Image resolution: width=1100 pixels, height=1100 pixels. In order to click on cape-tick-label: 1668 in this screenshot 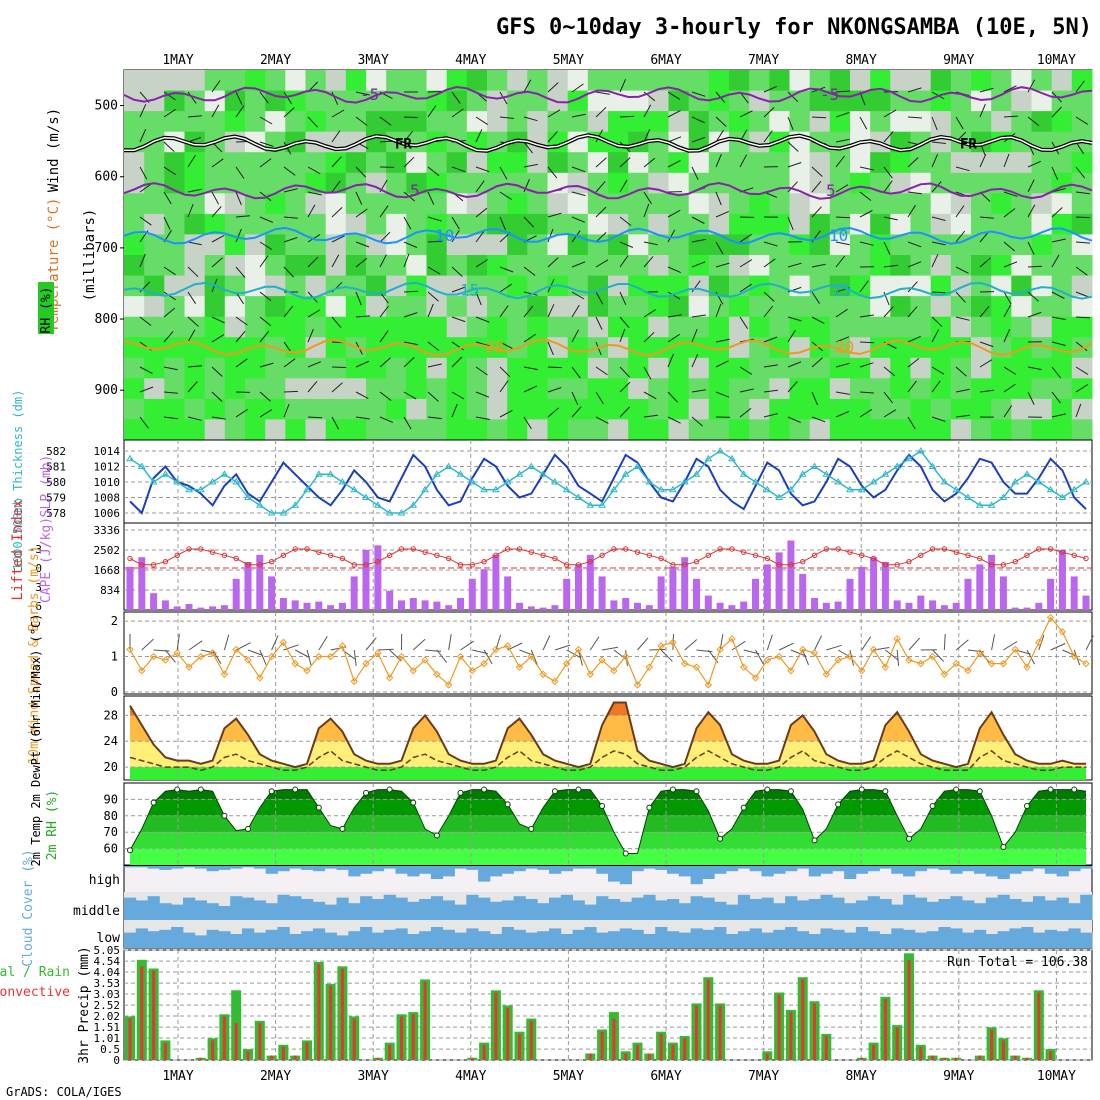, I will do `click(107, 570)`.